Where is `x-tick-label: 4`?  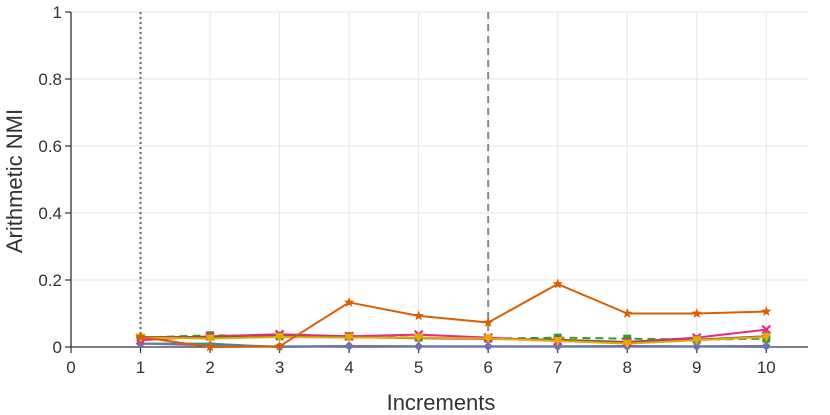
x-tick-label: 4 is located at coordinates (348, 367).